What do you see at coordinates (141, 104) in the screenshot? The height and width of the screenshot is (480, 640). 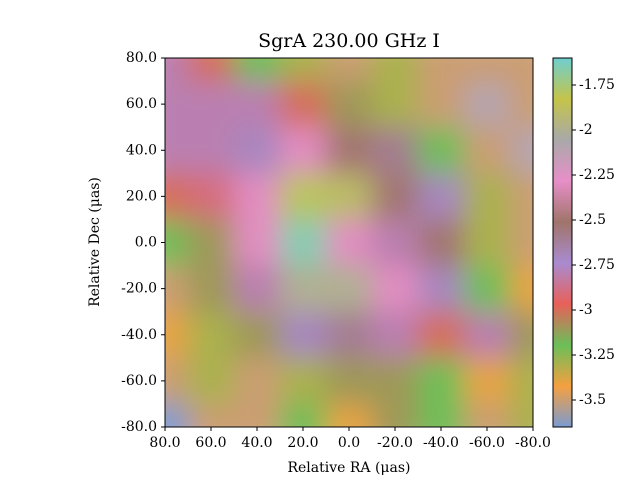 I see `y-tick-label: 60.0` at bounding box center [141, 104].